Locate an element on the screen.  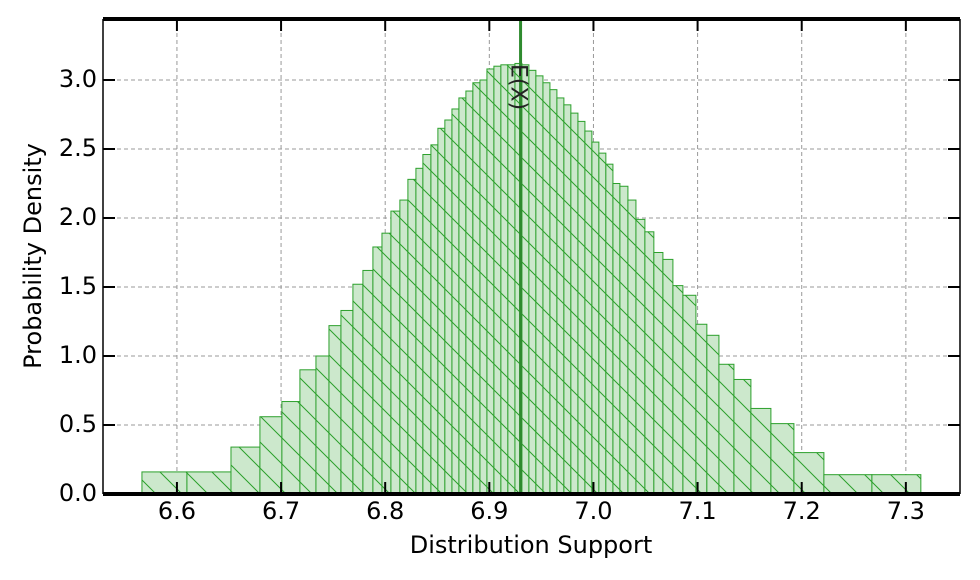
x-tick-label: 6.9 is located at coordinates (489, 511).